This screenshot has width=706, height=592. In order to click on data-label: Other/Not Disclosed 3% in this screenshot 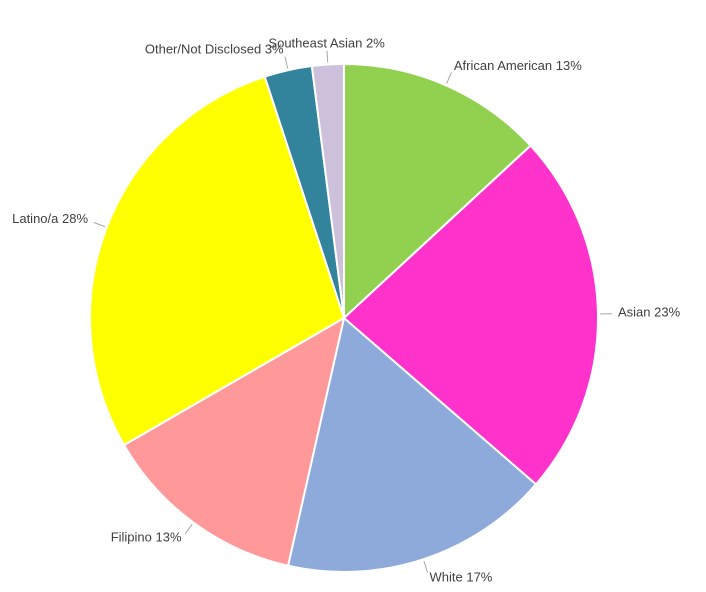, I will do `click(214, 49)`.